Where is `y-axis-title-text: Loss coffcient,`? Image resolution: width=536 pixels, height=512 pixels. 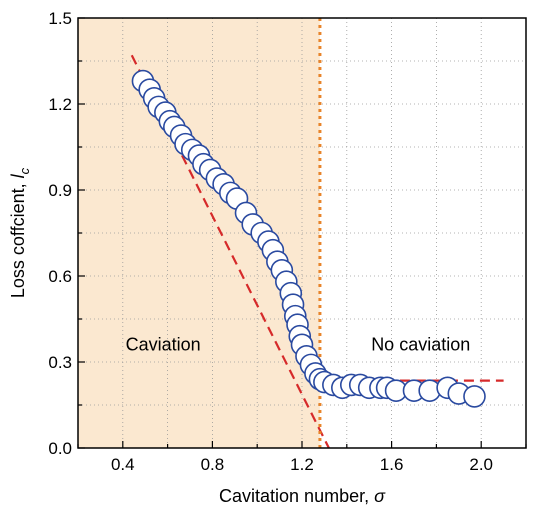 y-axis-title-text: Loss coffcient, is located at coordinates (18, 238).